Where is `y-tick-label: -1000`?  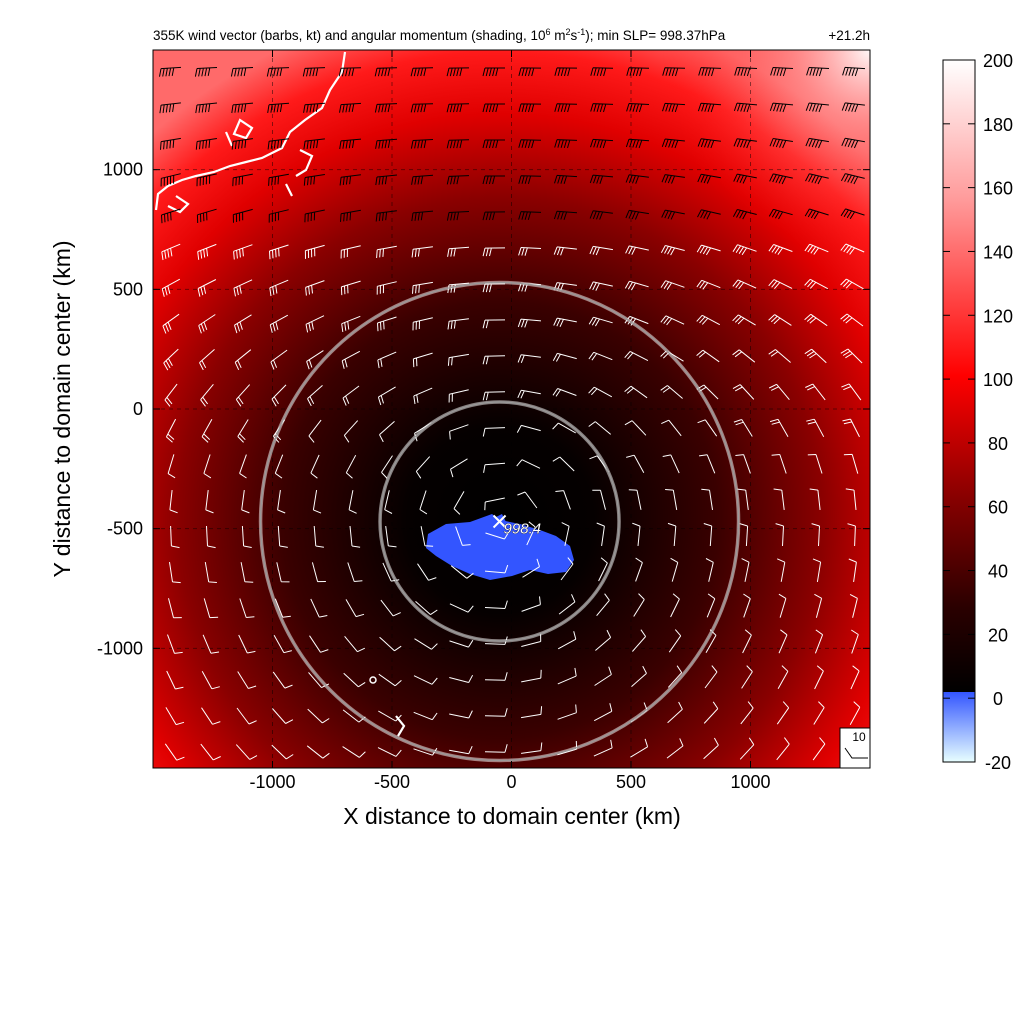 y-tick-label: -1000 is located at coordinates (120, 648).